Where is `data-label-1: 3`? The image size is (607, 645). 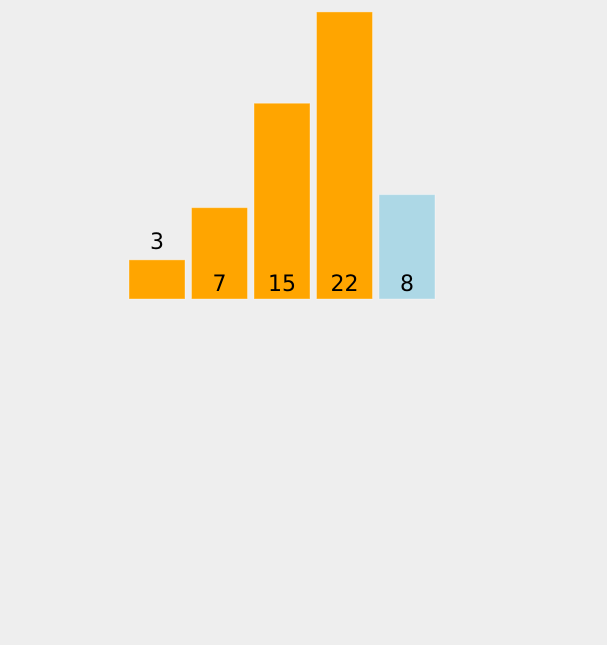 data-label-1: 3 is located at coordinates (157, 242).